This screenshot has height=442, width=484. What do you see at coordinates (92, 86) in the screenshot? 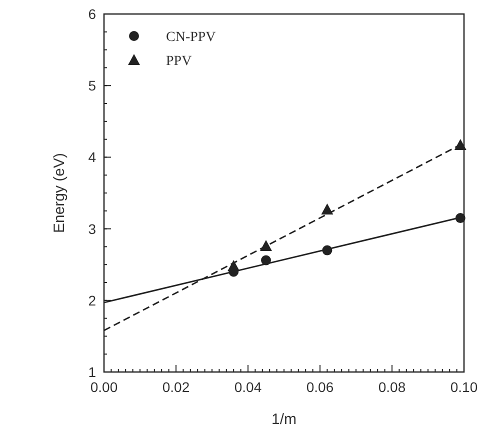
I see `y-tick-label: 5` at bounding box center [92, 86].